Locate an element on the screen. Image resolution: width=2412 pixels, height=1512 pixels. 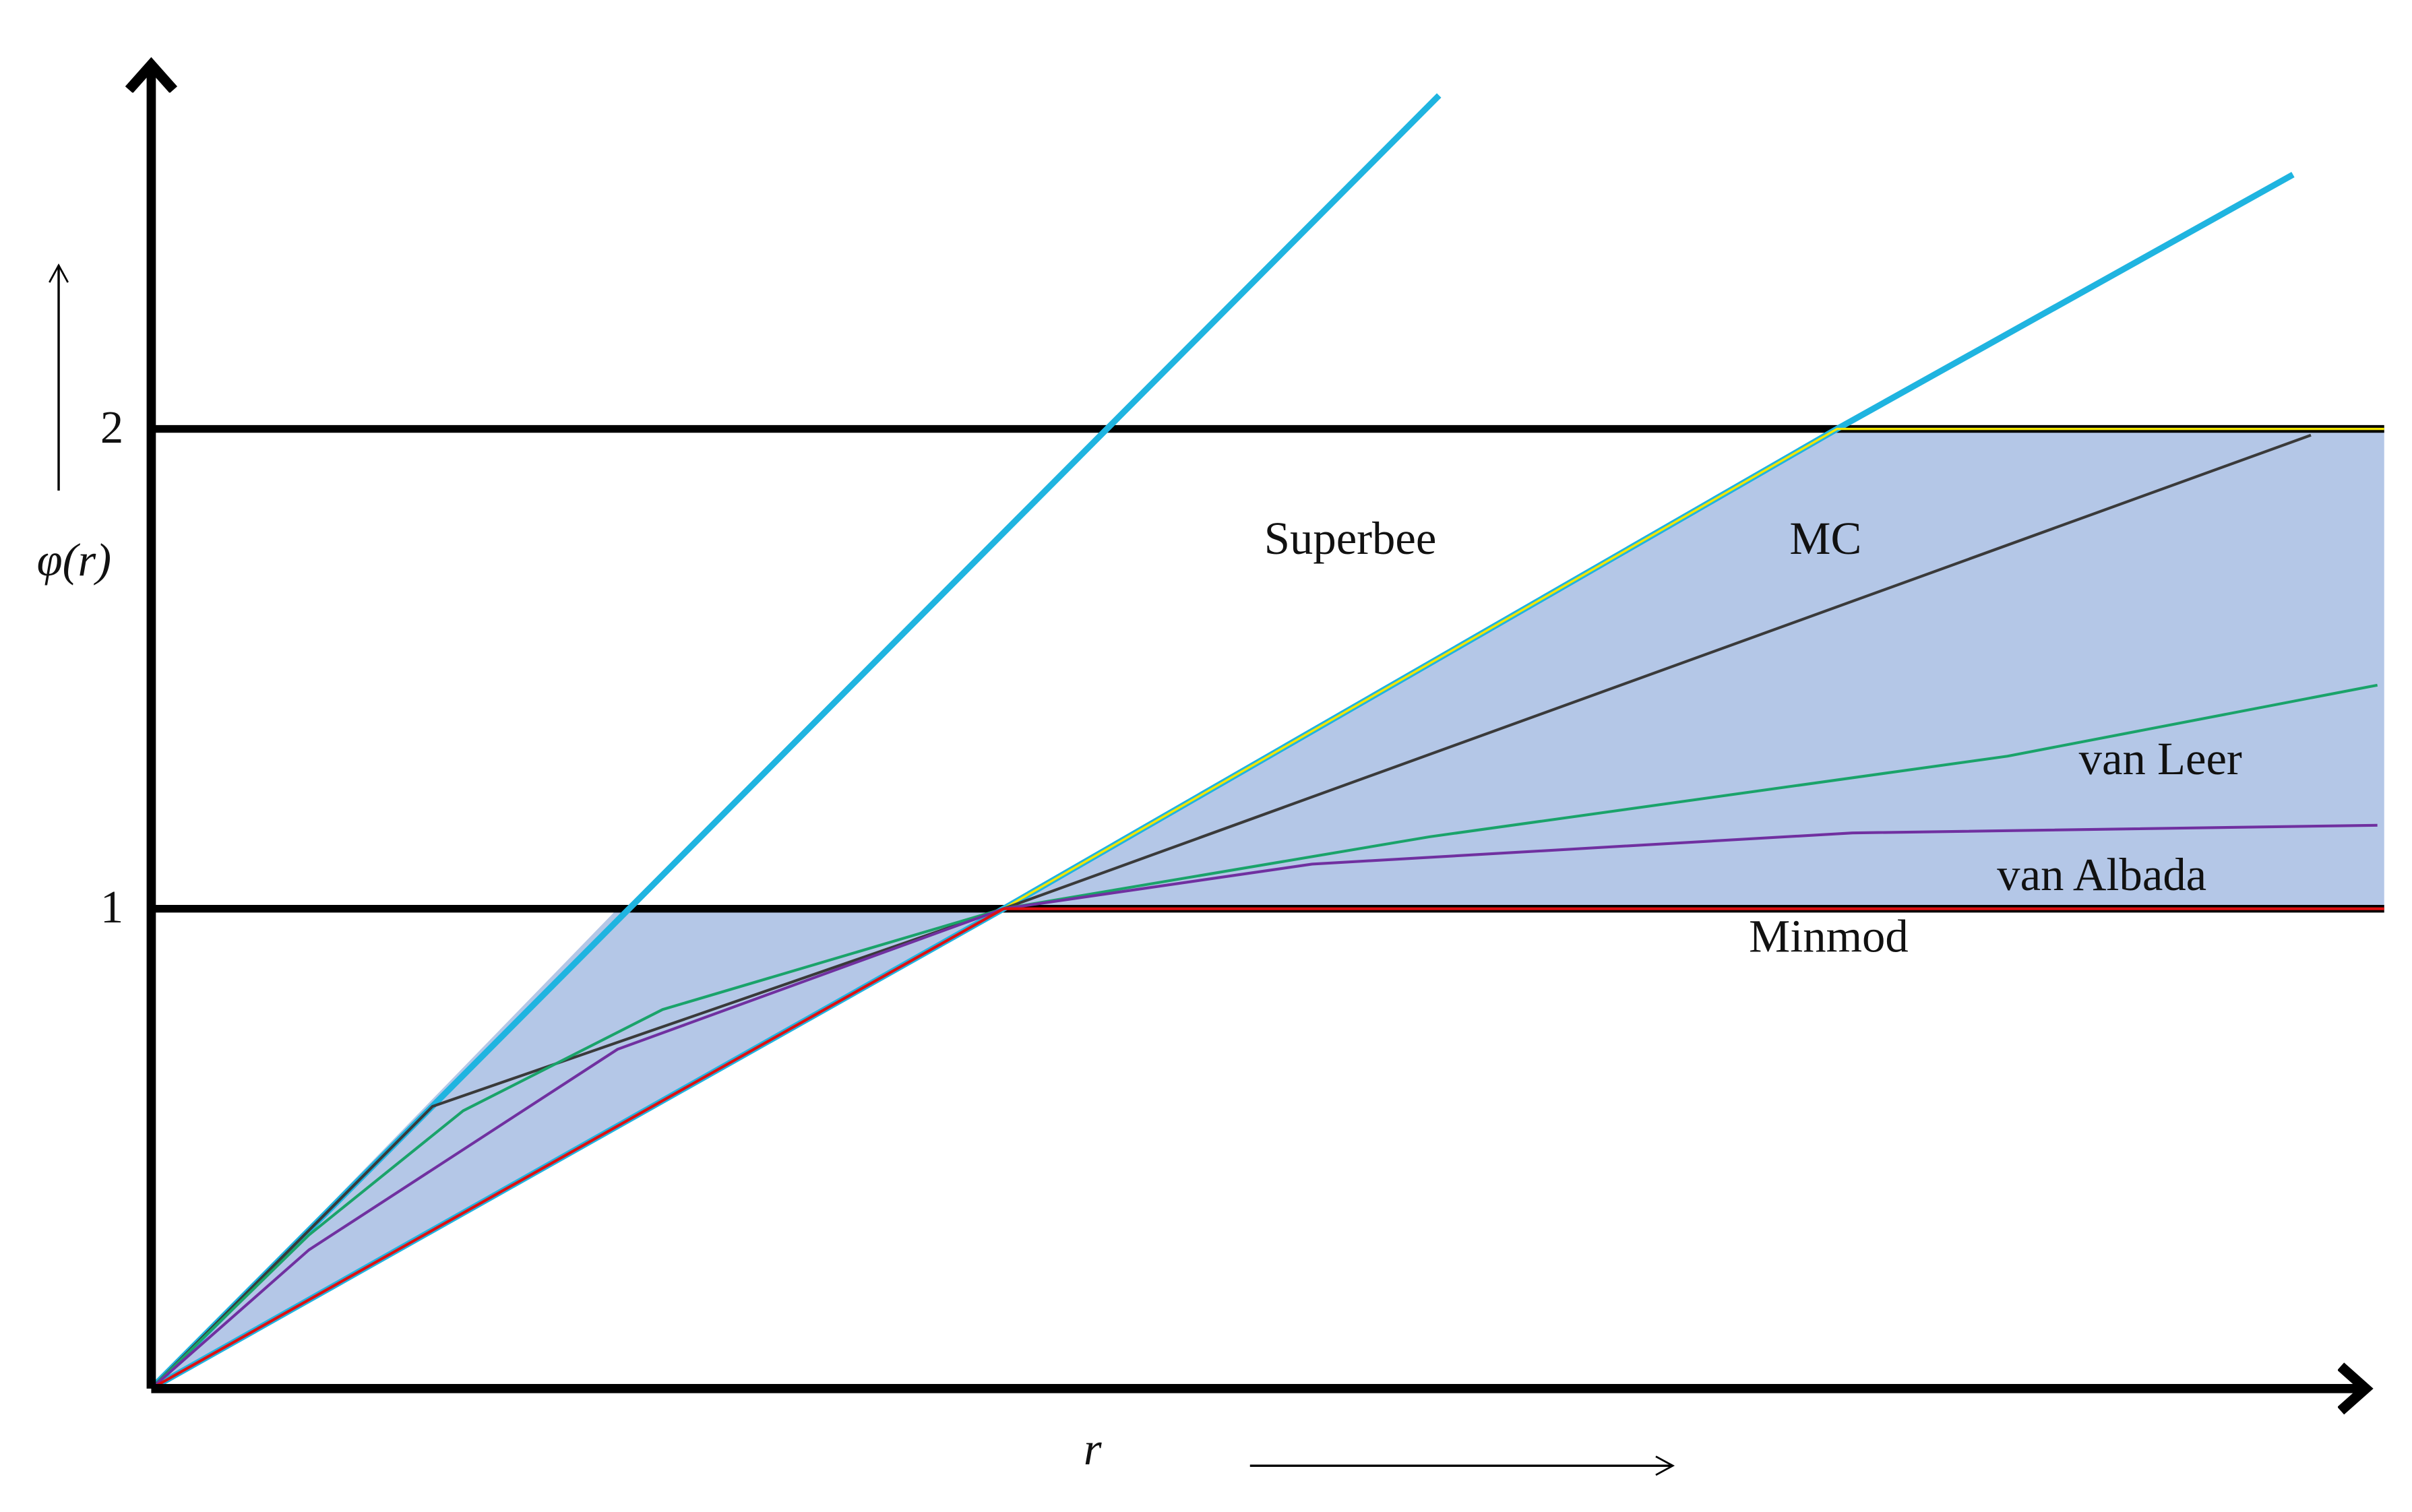
series-label: Minmod is located at coordinates (1829, 937).